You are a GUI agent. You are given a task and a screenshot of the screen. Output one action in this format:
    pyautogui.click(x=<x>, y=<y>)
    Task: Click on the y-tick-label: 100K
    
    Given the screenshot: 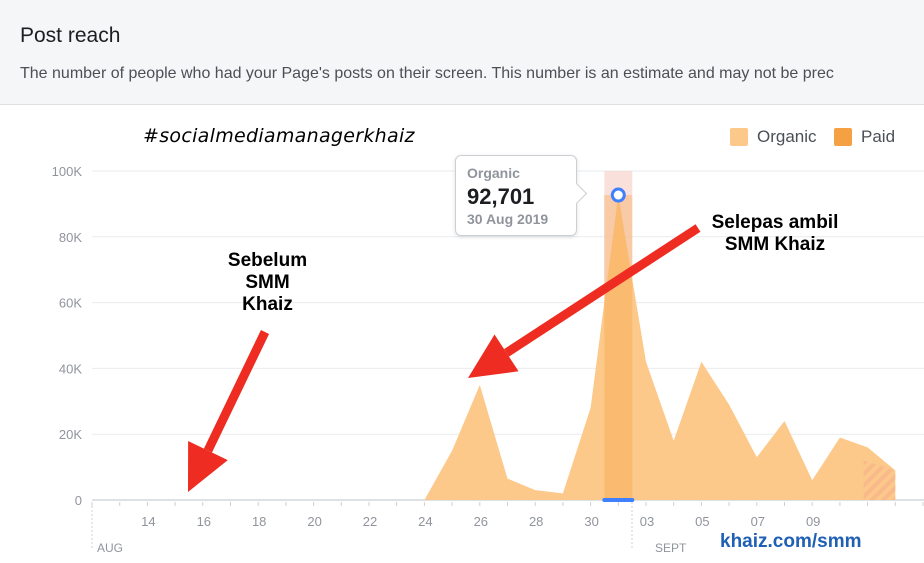 What is the action you would take?
    pyautogui.click(x=67, y=171)
    